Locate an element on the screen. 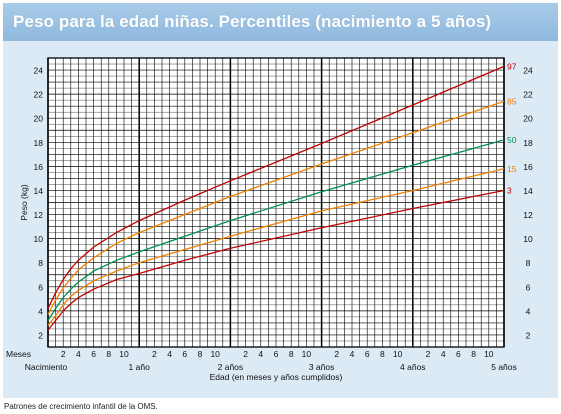 The height and width of the screenshot is (414, 561). year-label: 3 años is located at coordinates (322, 367).